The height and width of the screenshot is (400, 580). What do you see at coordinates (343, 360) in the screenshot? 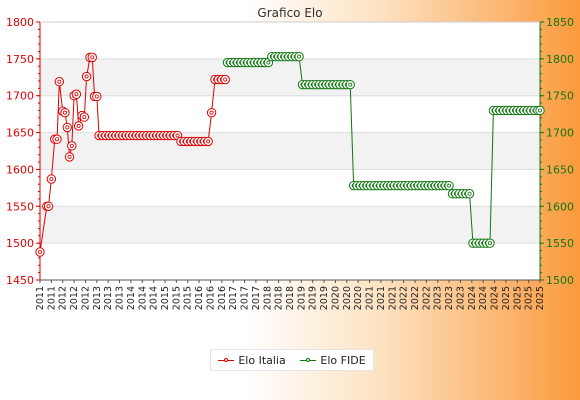
I see `legend-label-fide: Elo FIDE` at bounding box center [343, 360].